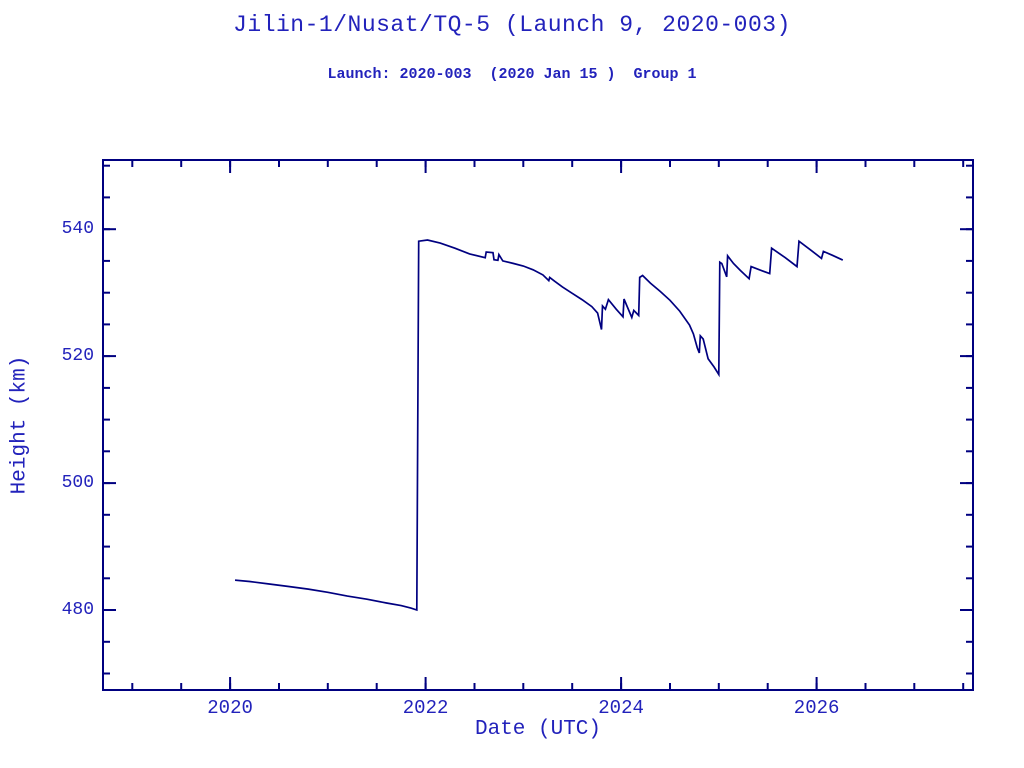 The image size is (1024, 768). I want to click on x-axis-label: Date (UTC), so click(538, 729).